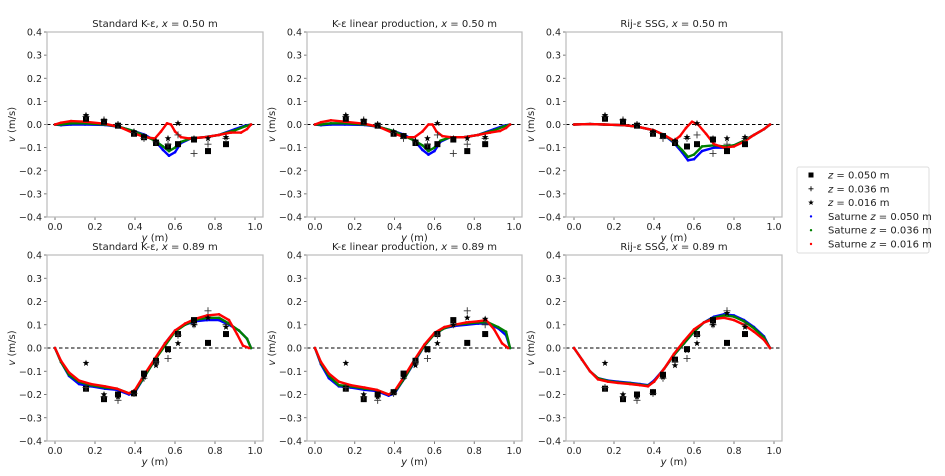 The height and width of the screenshot is (476, 945). What do you see at coordinates (434, 451) in the screenshot?
I see `x-tick-label: 0.6` at bounding box center [434, 451].